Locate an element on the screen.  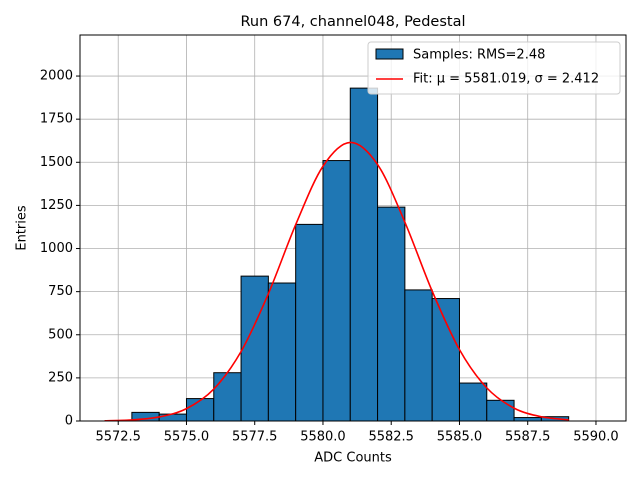
legend-label: Fit: μ = 5581.019, σ = 2.412 is located at coordinates (506, 79).